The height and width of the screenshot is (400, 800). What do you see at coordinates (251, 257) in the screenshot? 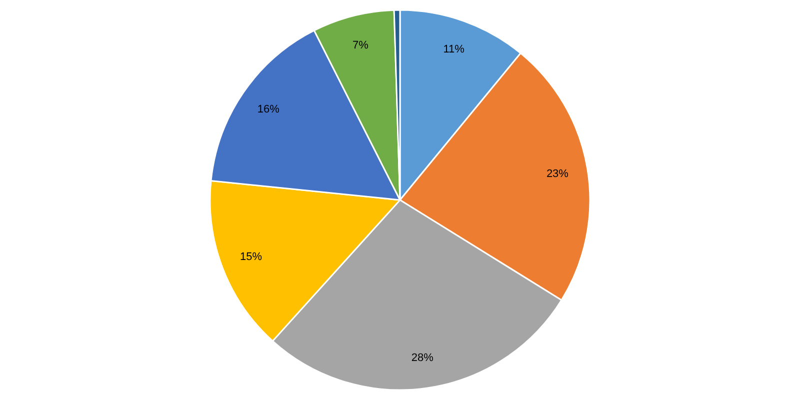
I see `data-label: 15%` at bounding box center [251, 257].